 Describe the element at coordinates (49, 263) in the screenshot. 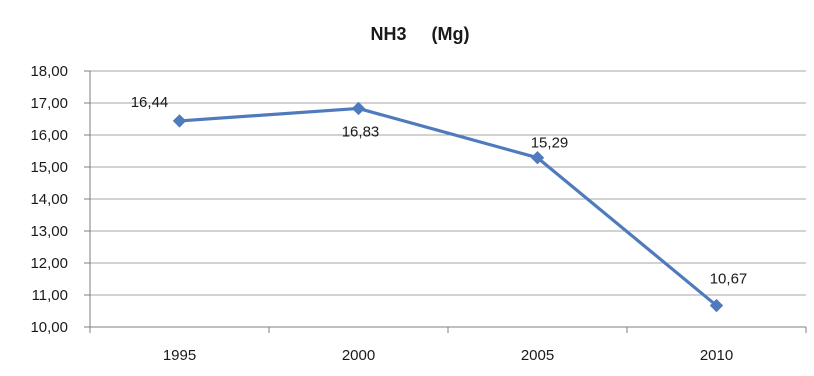

I see `y-tick-label: 12,00` at that location.